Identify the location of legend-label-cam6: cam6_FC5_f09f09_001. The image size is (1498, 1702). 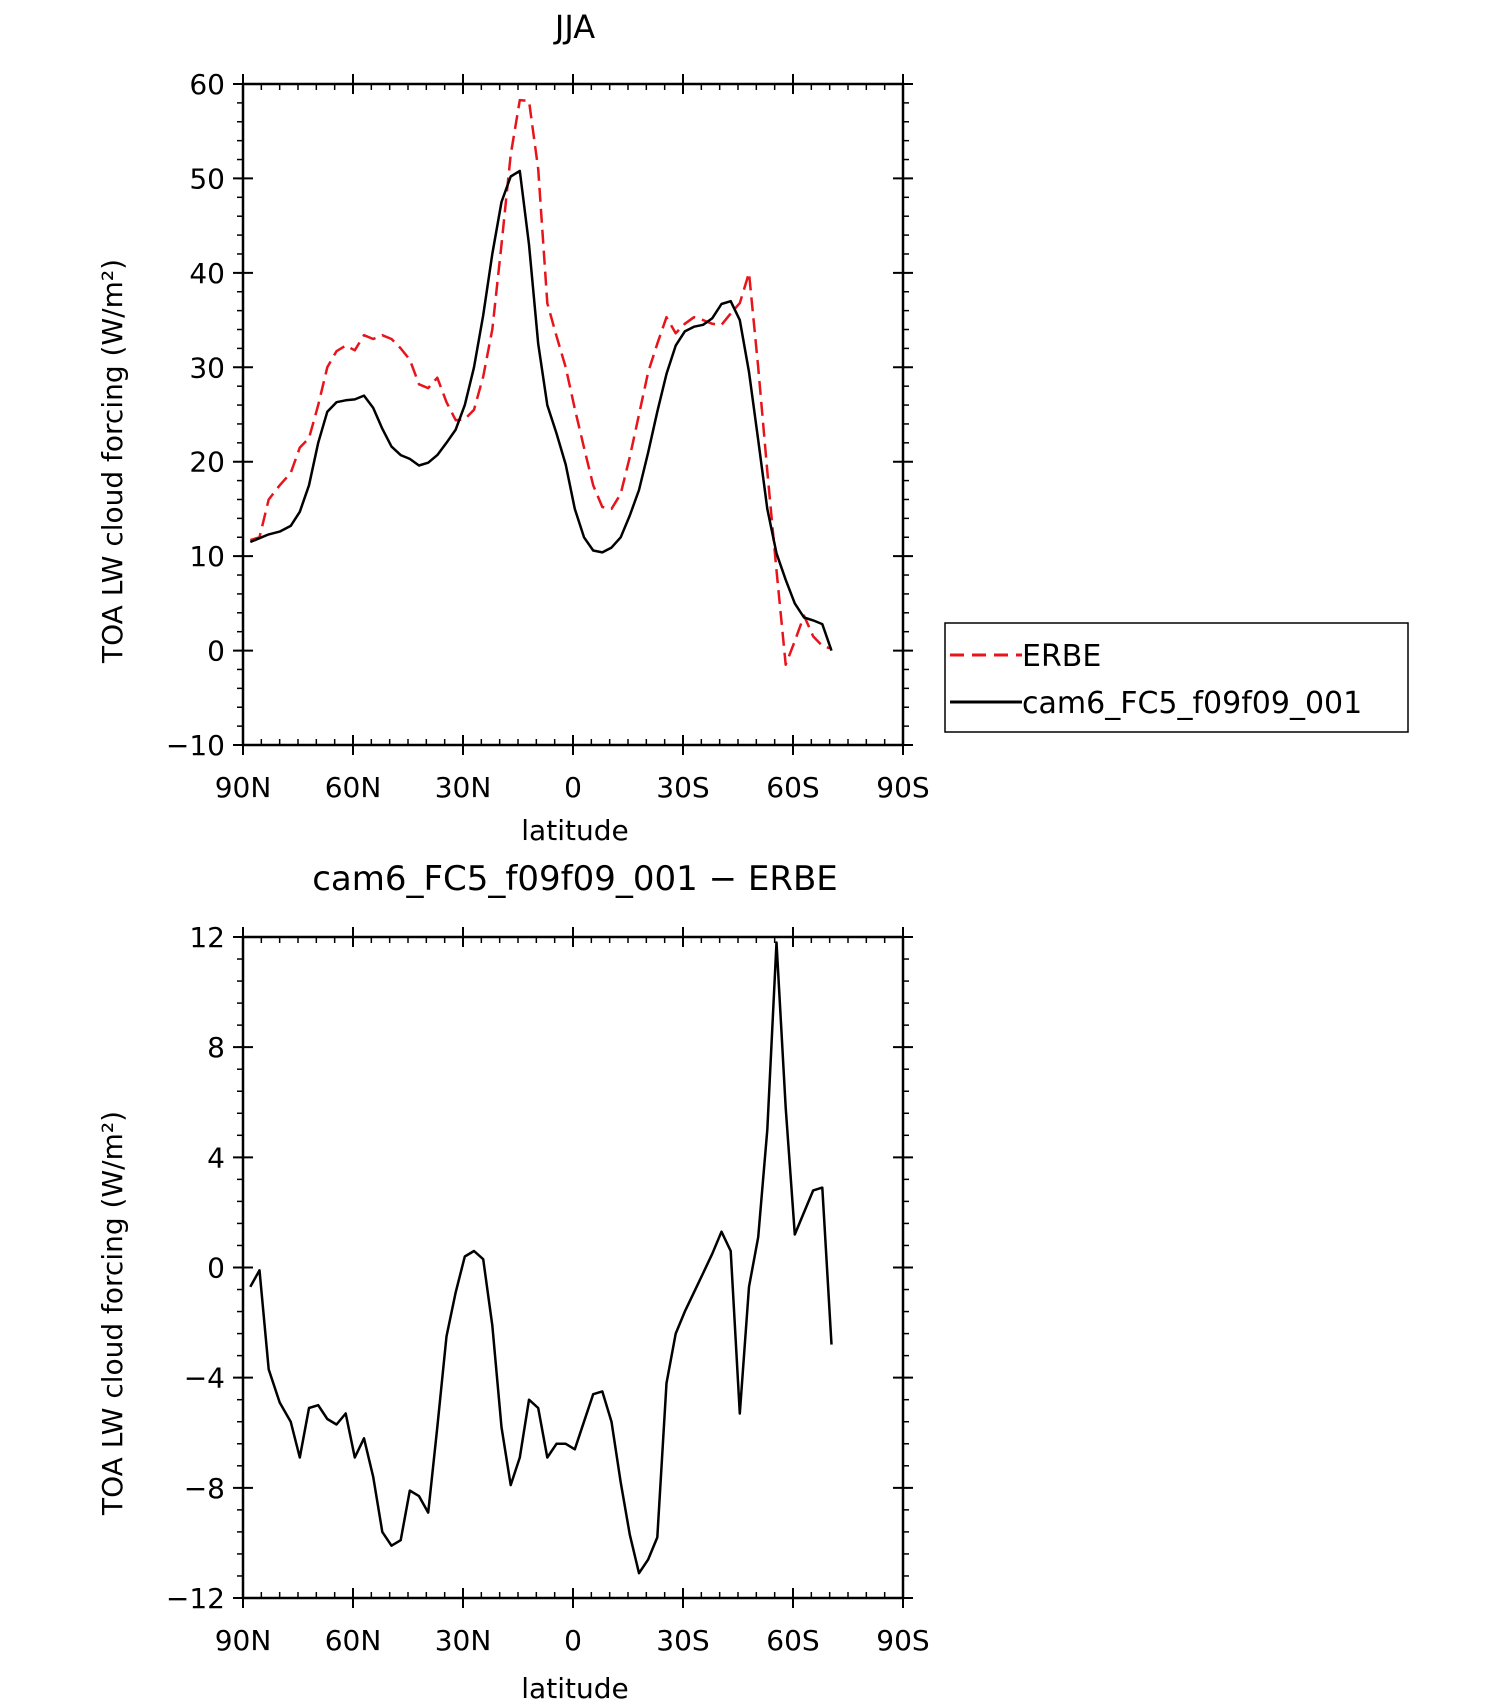
(1192, 703).